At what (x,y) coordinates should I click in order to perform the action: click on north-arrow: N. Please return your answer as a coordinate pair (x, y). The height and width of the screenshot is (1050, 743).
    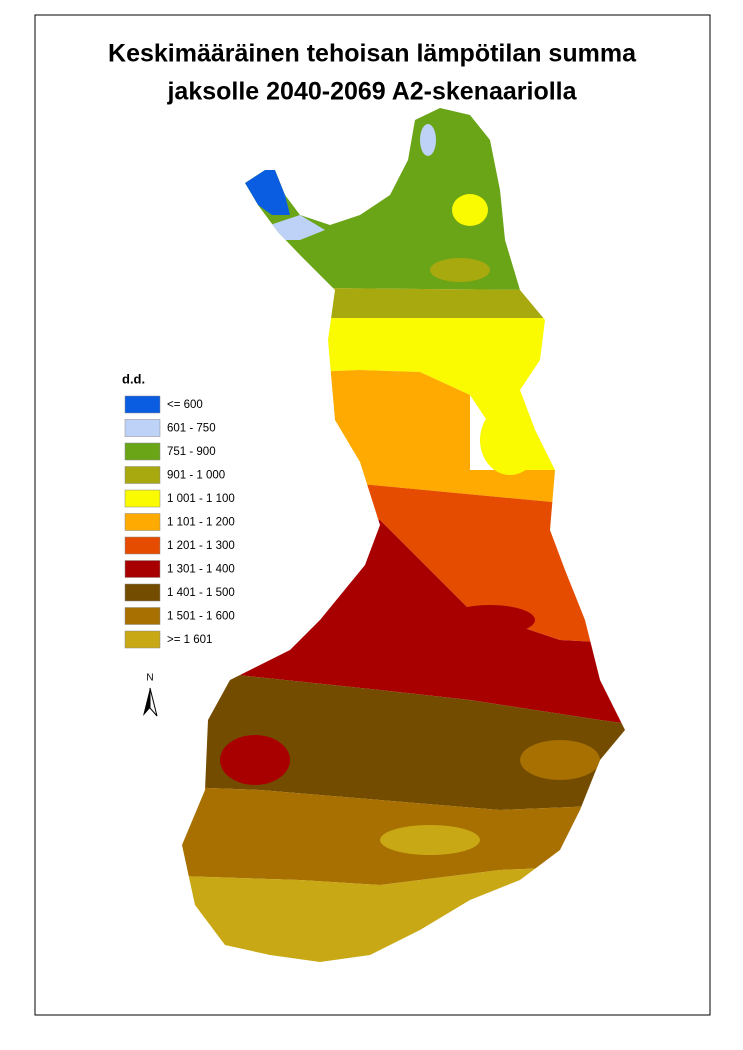
    Looking at the image, I should click on (150, 695).